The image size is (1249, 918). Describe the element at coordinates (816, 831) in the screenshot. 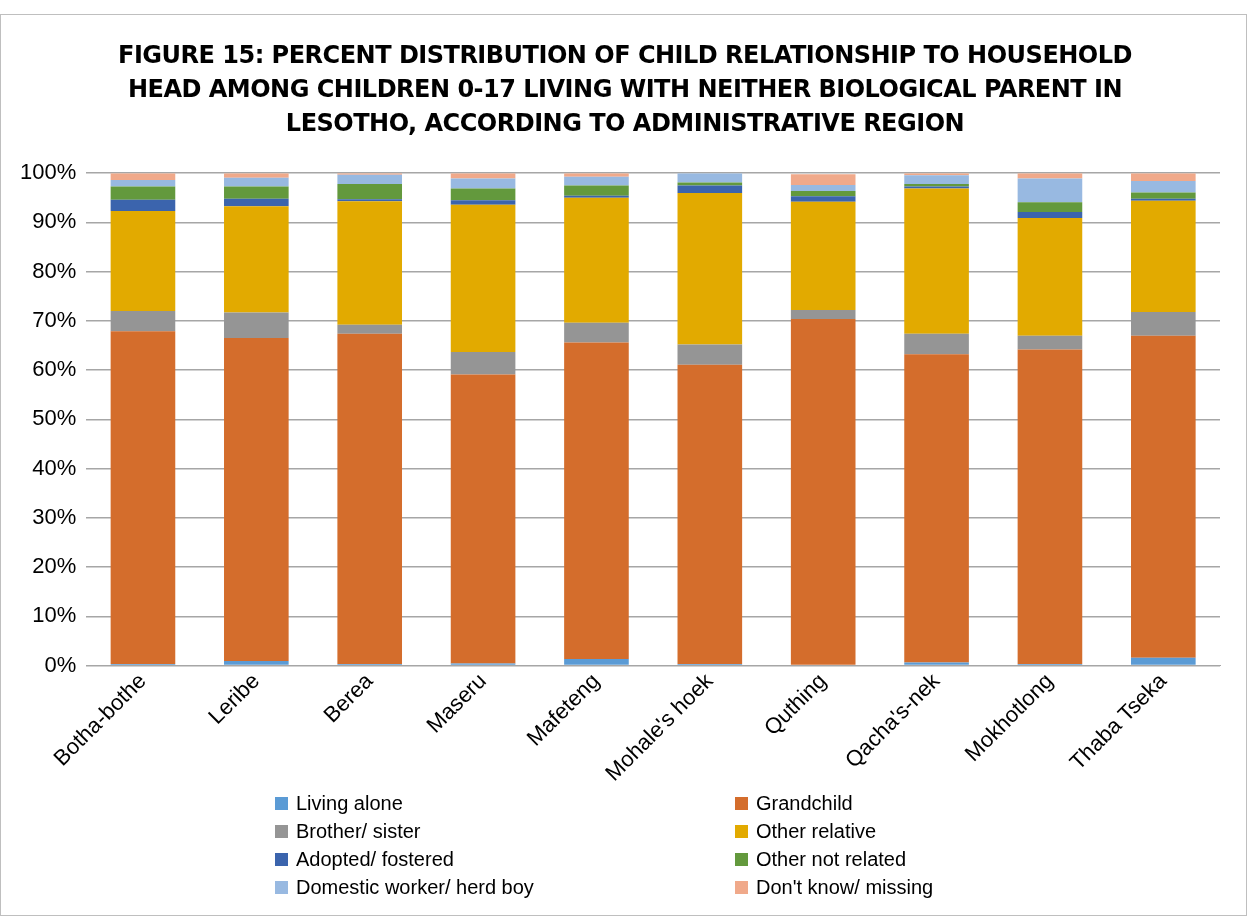

I see `legend-label: Other relative` at that location.